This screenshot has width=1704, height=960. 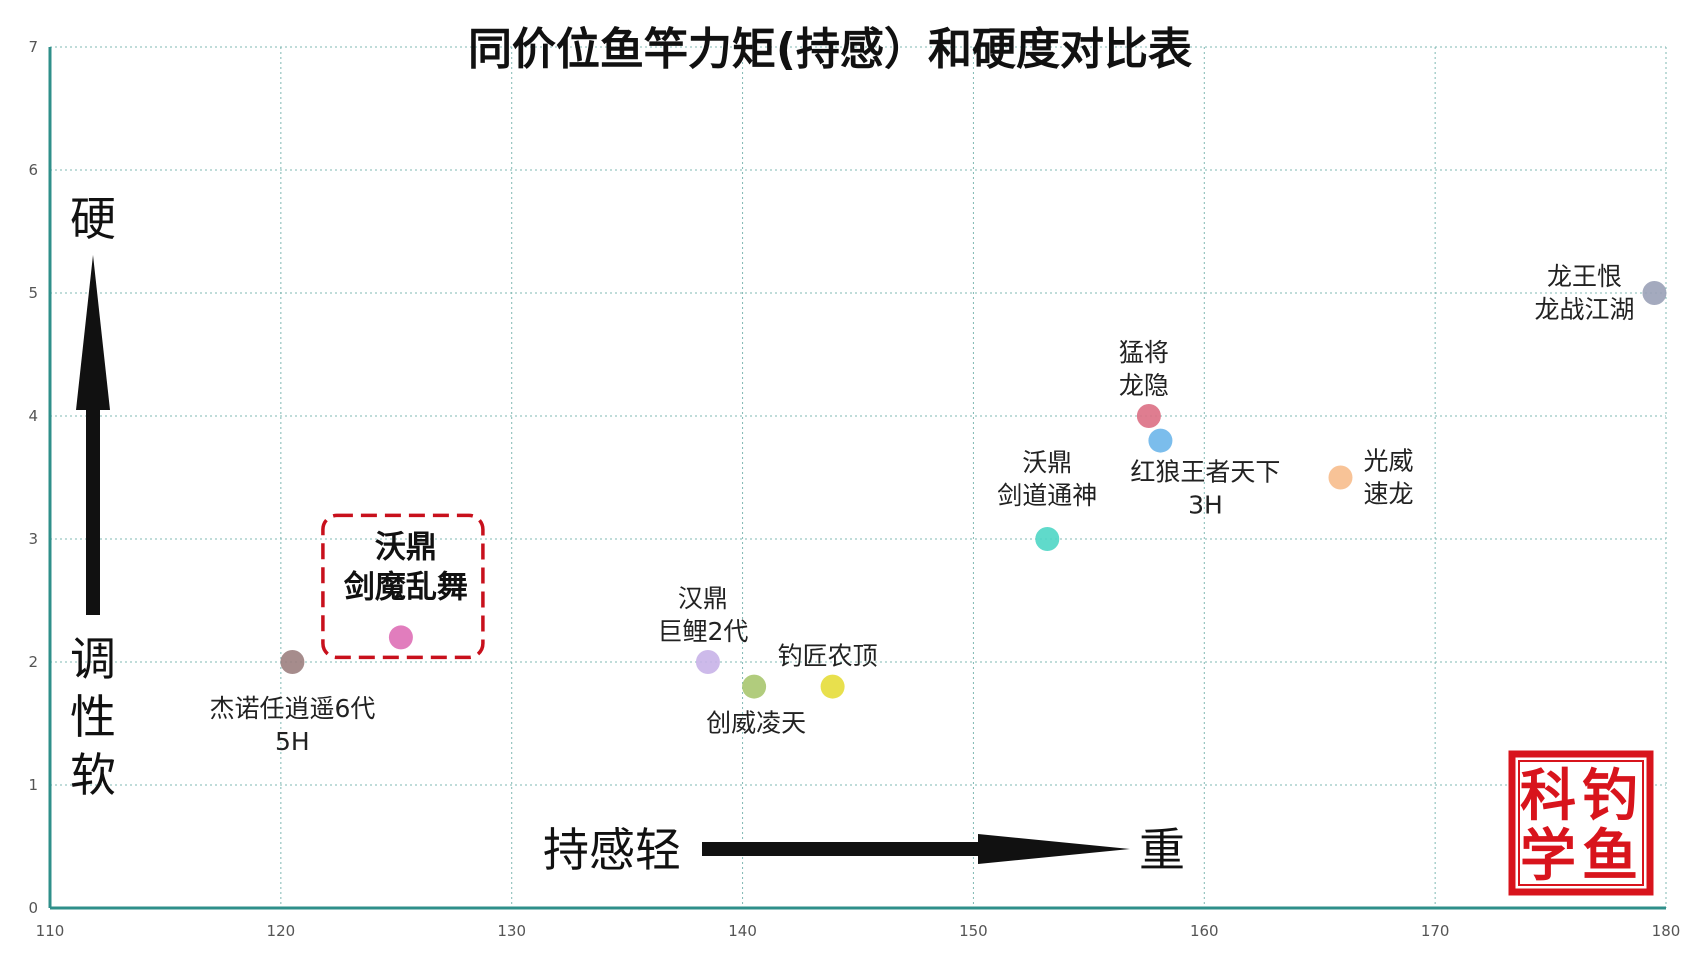 I want to click on point-label: 龙战江湖, so click(x=1584, y=309).